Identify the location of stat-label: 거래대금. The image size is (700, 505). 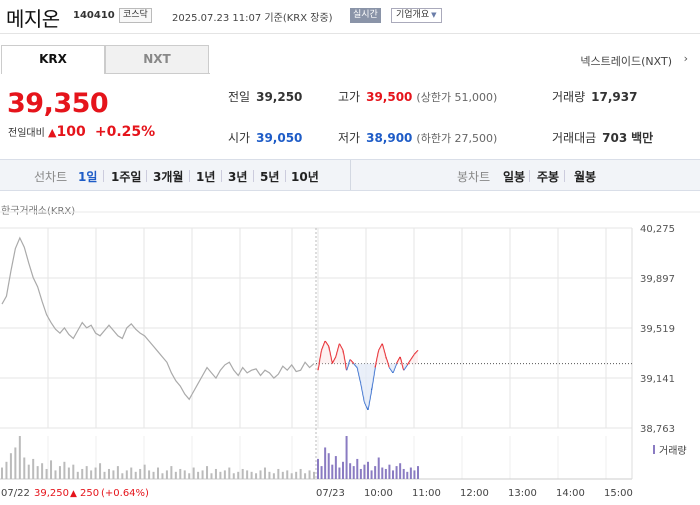
(574, 138).